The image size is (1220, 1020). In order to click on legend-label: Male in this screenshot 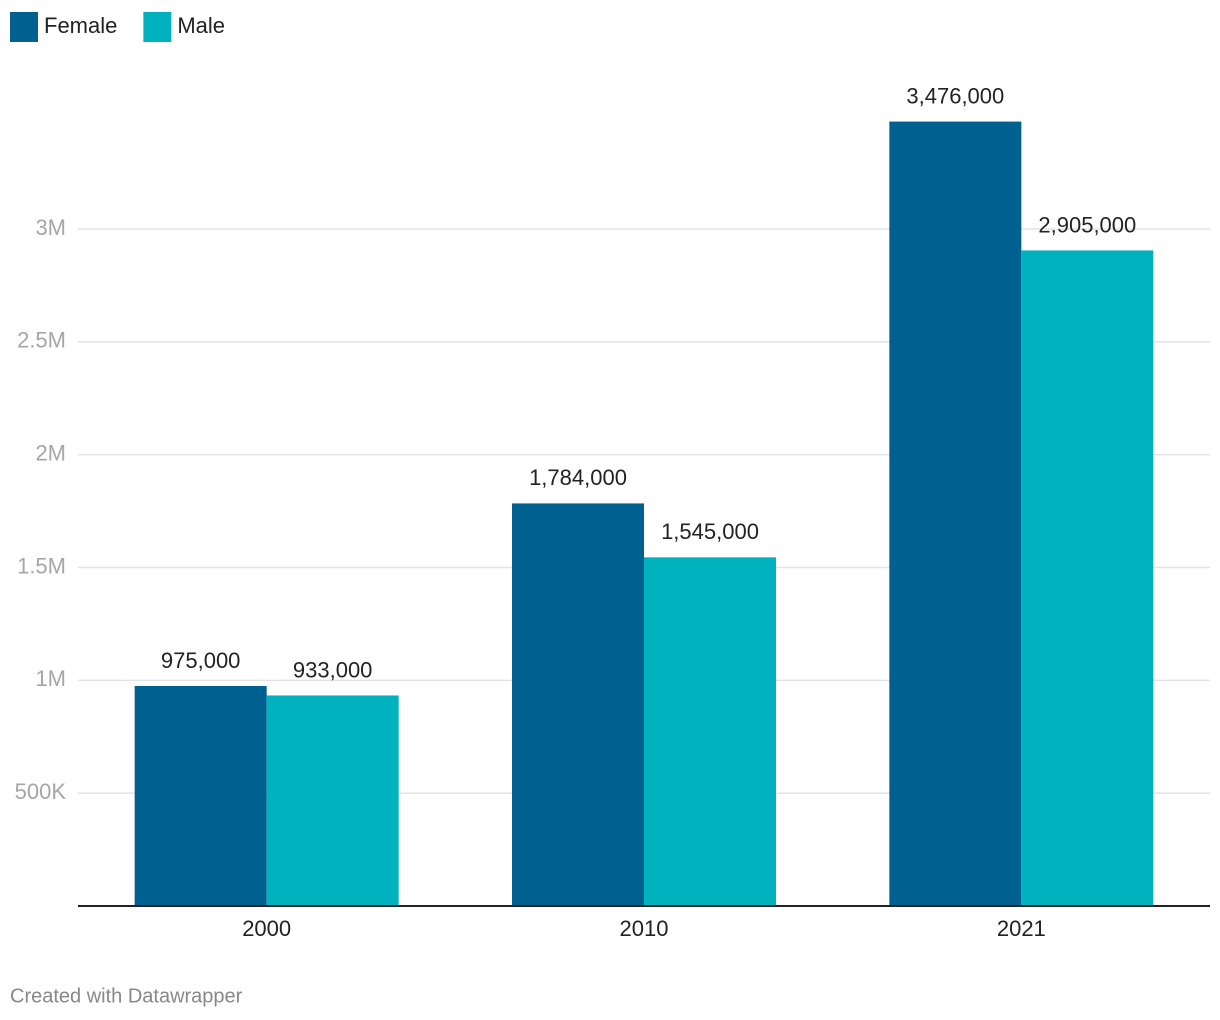, I will do `click(201, 25)`.